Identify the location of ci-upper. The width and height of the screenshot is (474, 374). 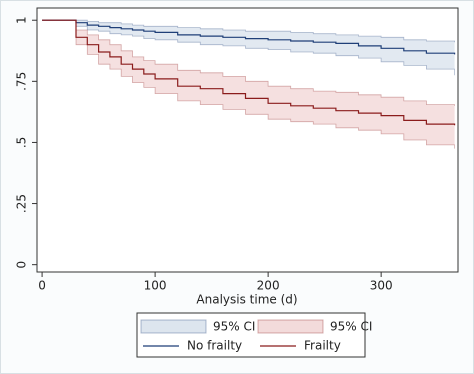
(249, 31).